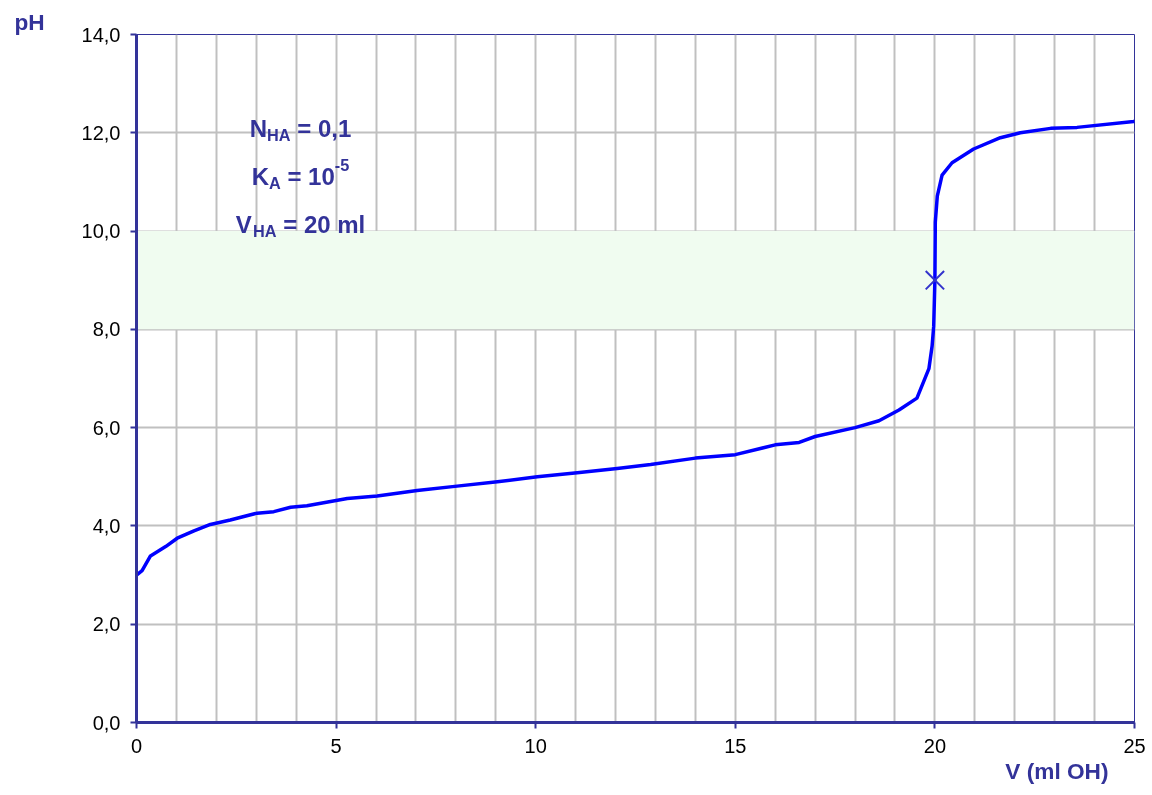  What do you see at coordinates (101, 34) in the screenshot?
I see `y-tick-label: 14,0` at bounding box center [101, 34].